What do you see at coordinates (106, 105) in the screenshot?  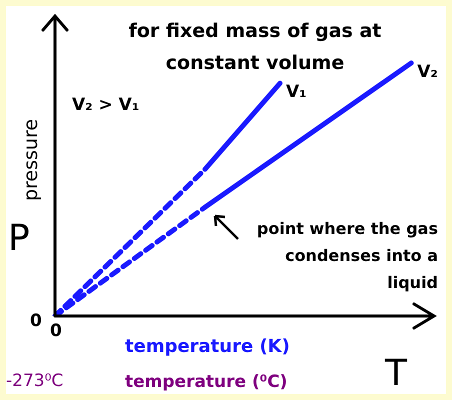 I see `annotation: V₂ > V₁` at bounding box center [106, 105].